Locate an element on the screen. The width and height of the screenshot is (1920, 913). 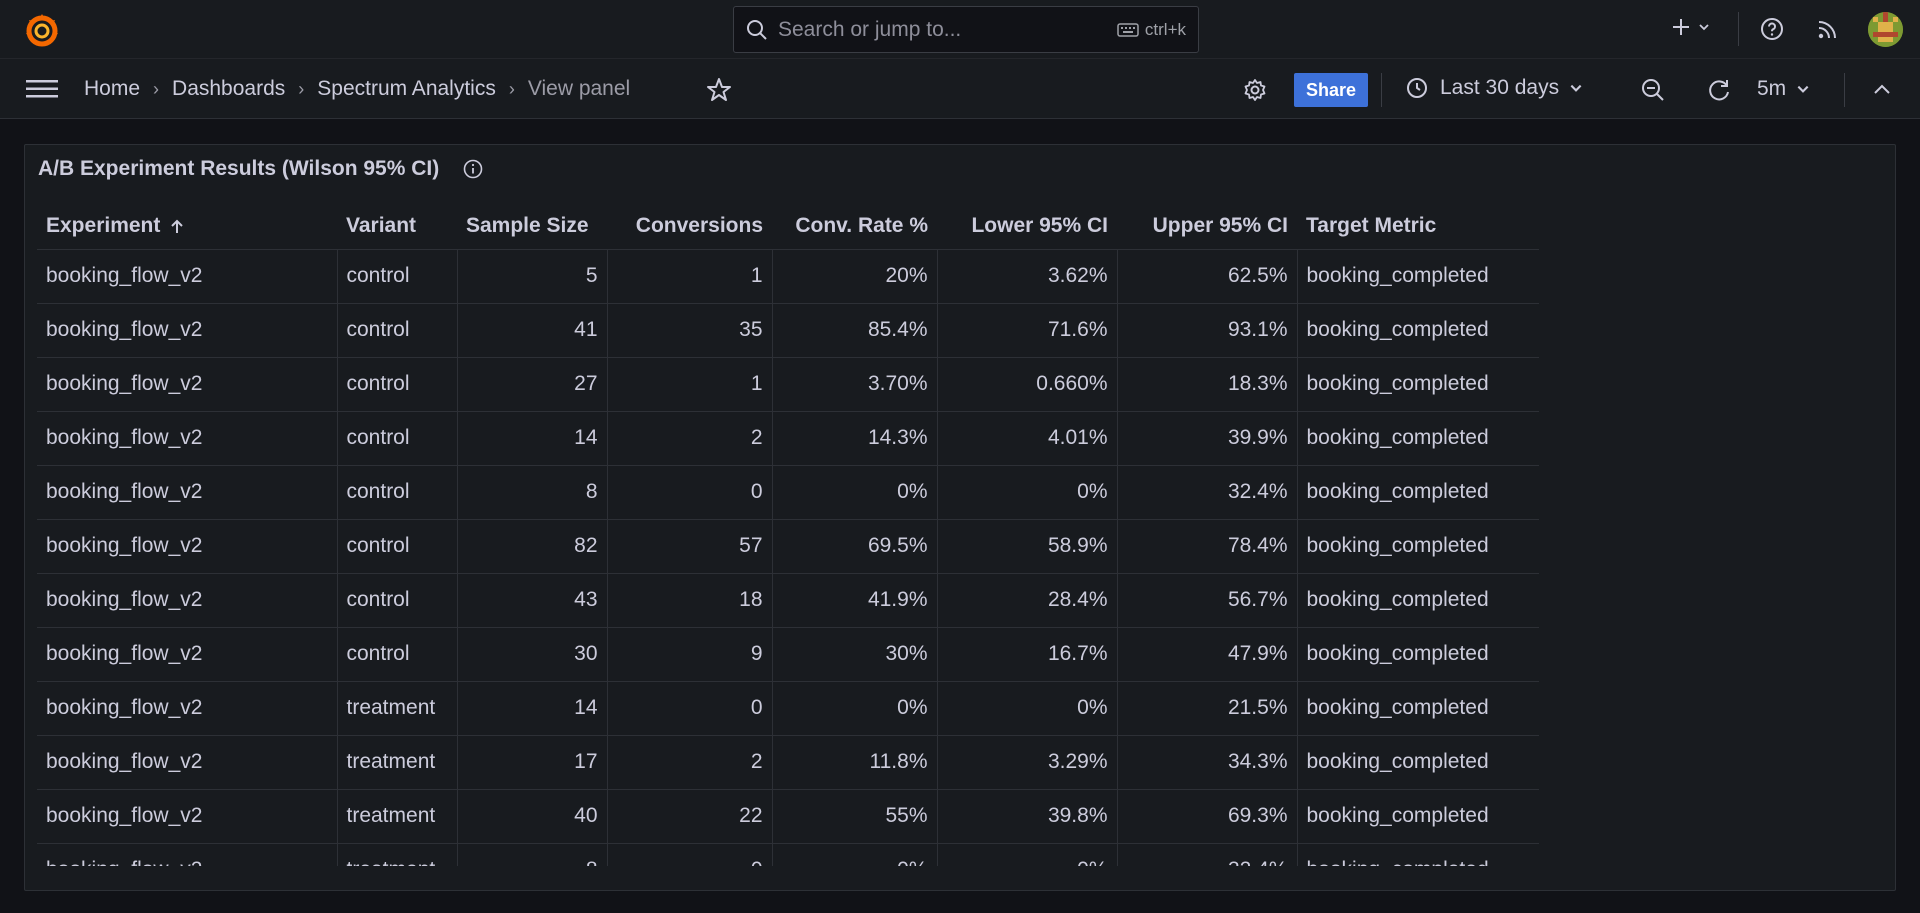
cell-conv-rate: 69.5% is located at coordinates (855, 546).